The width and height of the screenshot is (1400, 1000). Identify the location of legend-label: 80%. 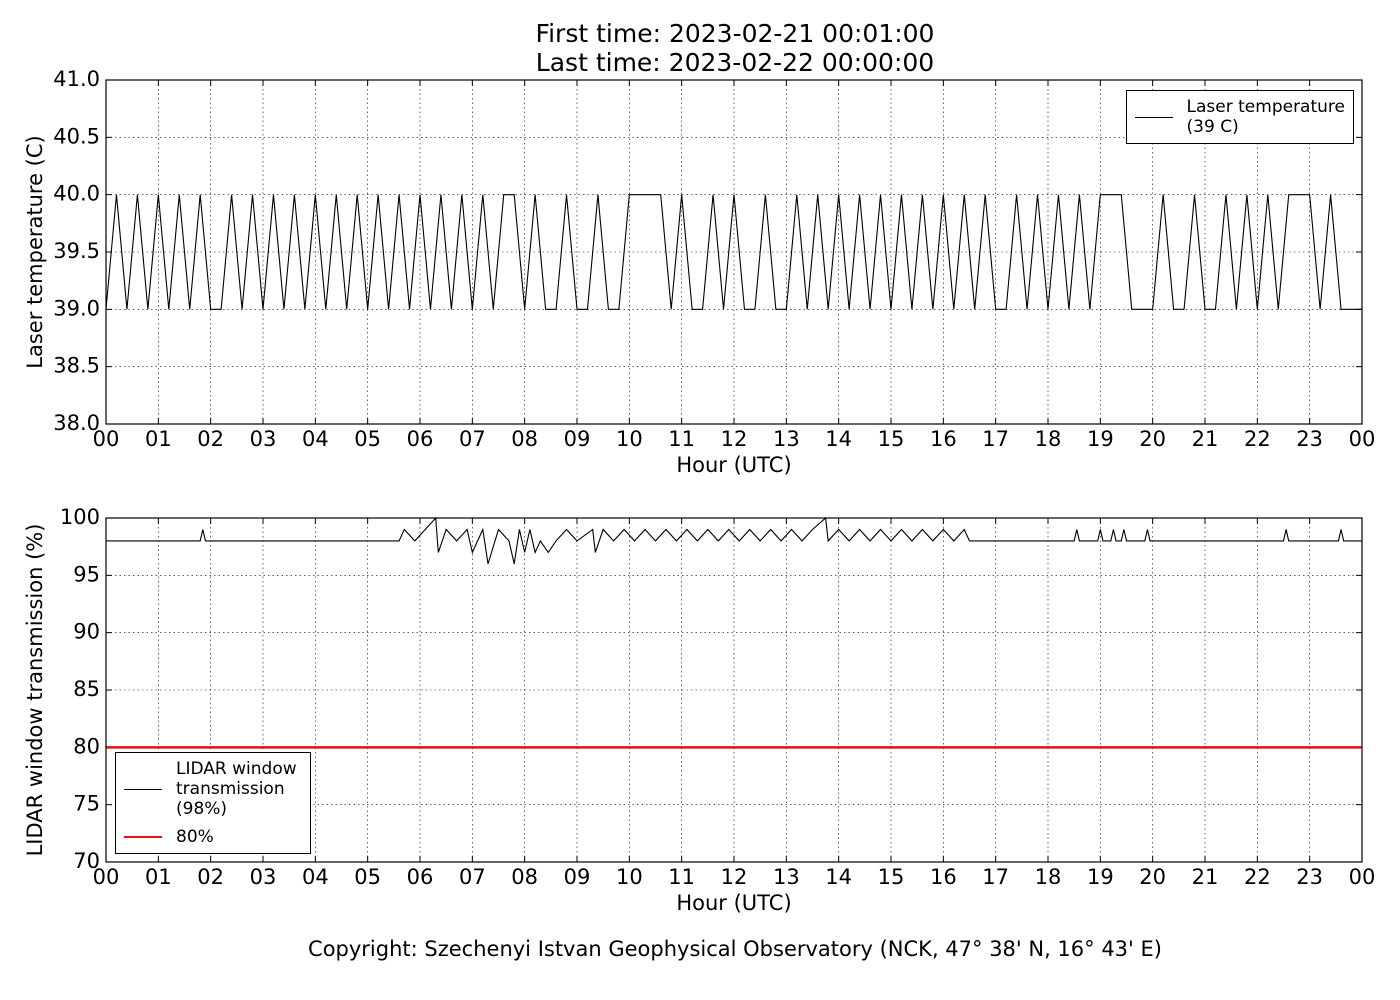
(195, 837).